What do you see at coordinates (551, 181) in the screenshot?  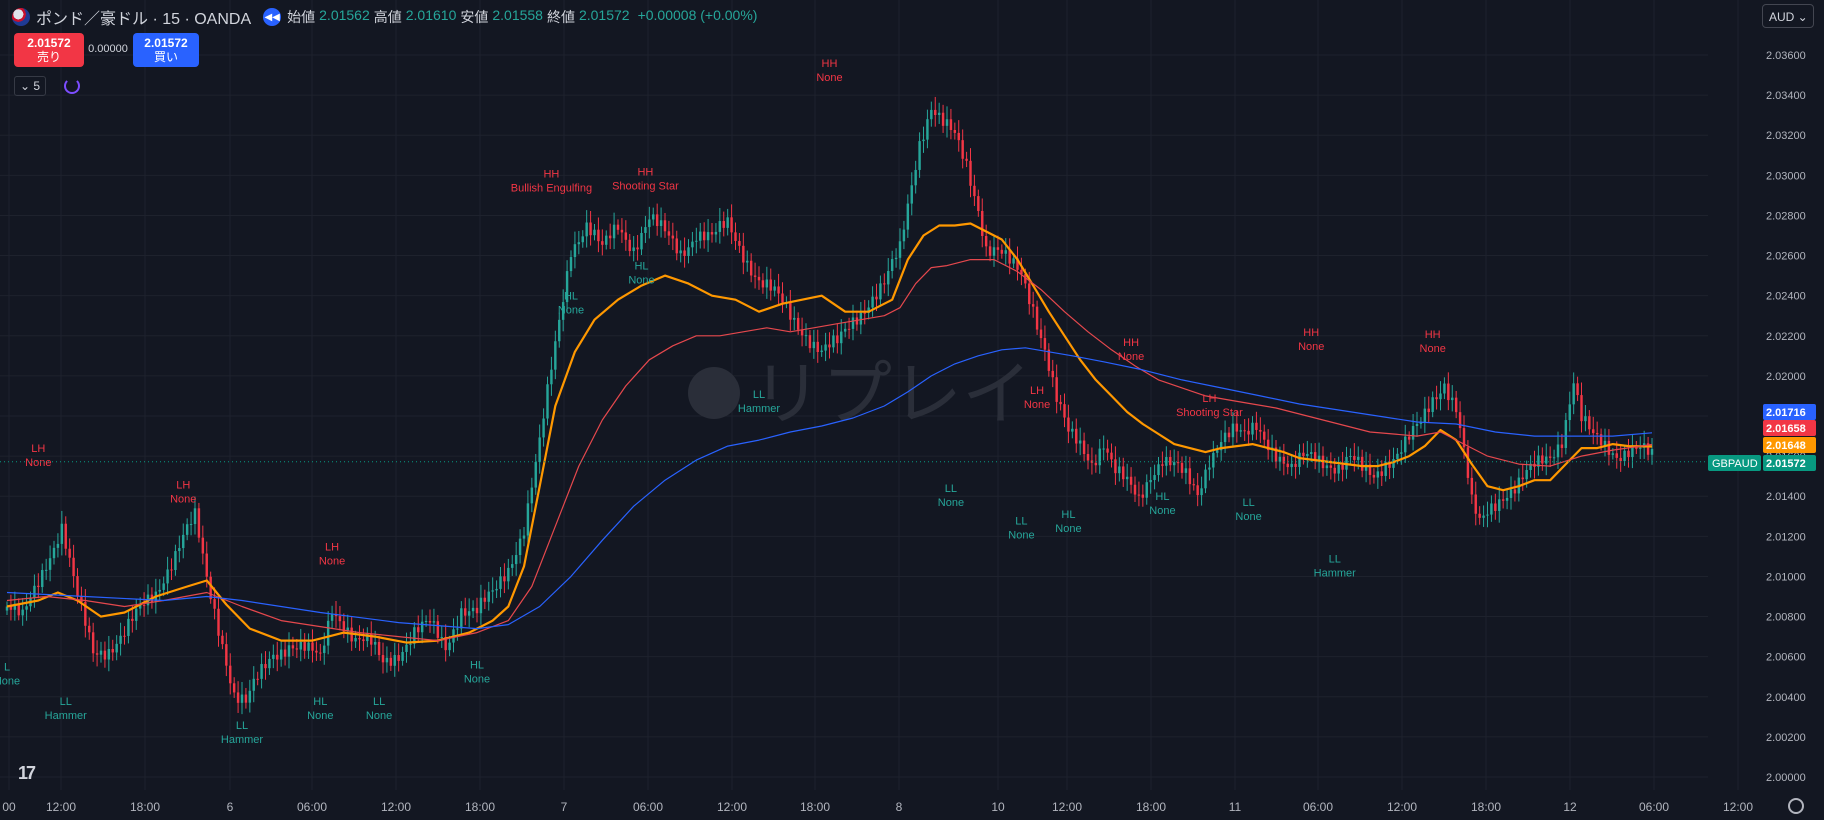 I see `swing-high-label: HH Bullish Engulfing` at bounding box center [551, 181].